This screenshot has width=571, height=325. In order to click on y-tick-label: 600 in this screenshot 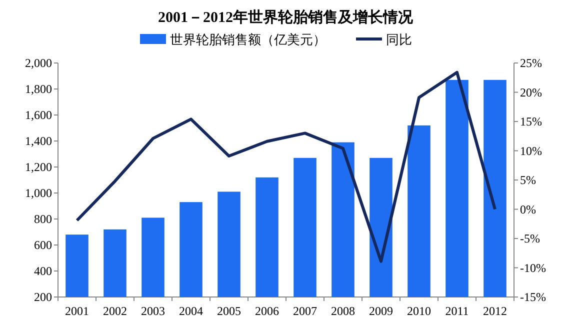, I will do `click(43, 245)`.